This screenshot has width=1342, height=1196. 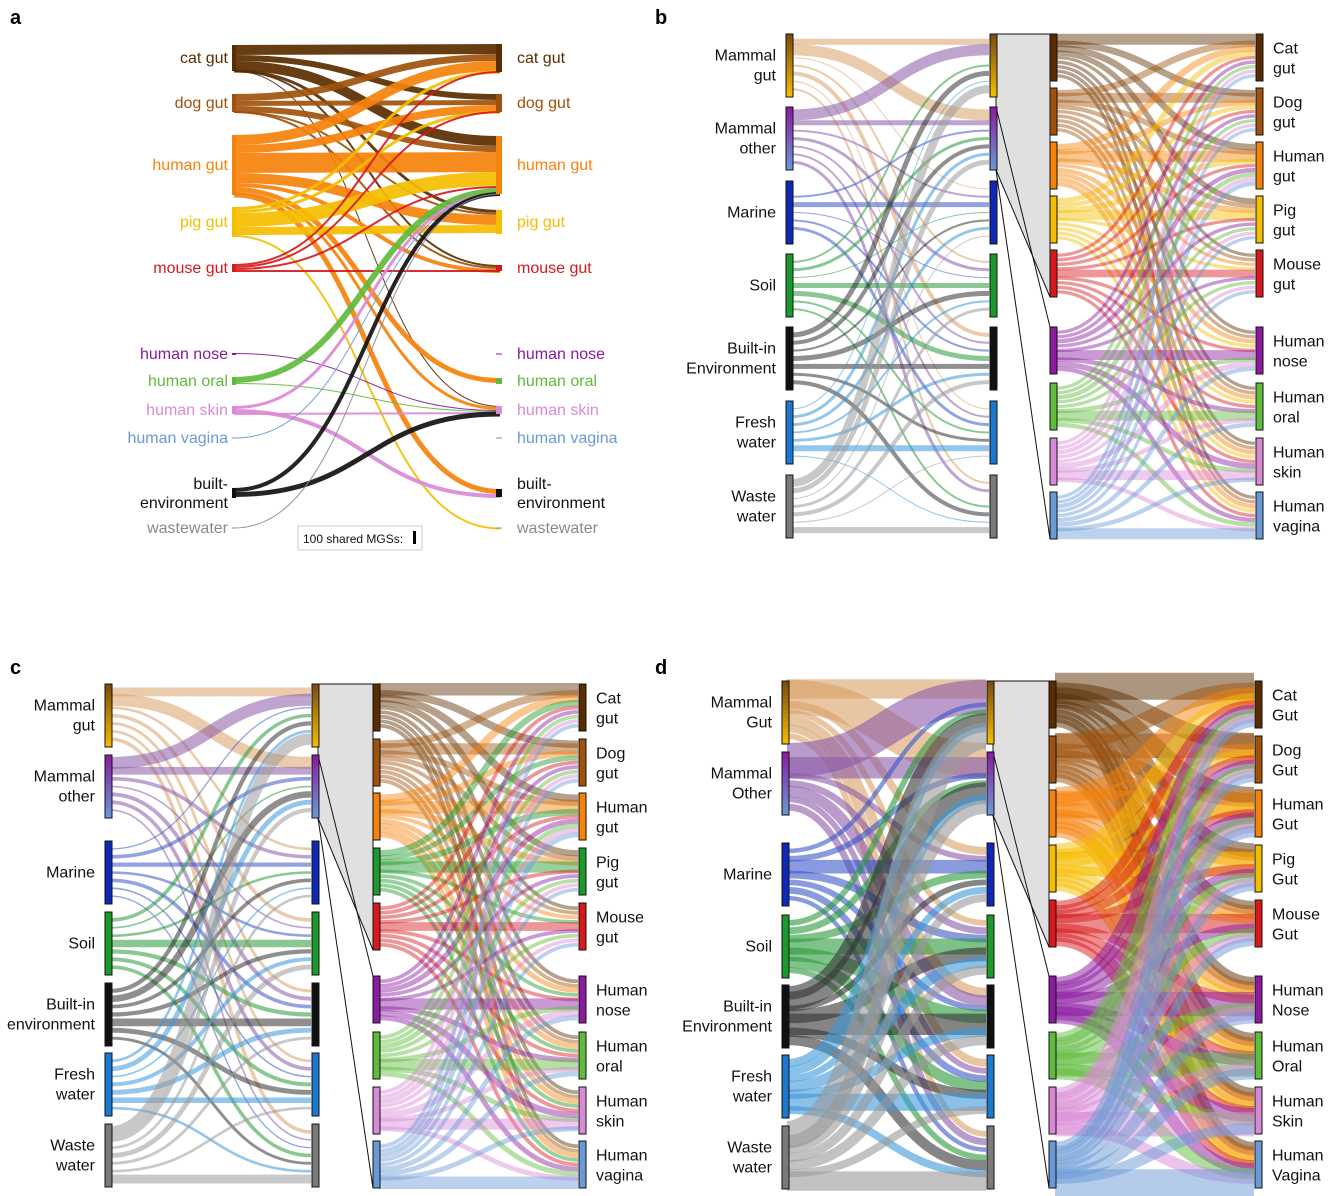 I want to click on tgt-flow-cat-to-mouse, so click(x=1155, y=156).